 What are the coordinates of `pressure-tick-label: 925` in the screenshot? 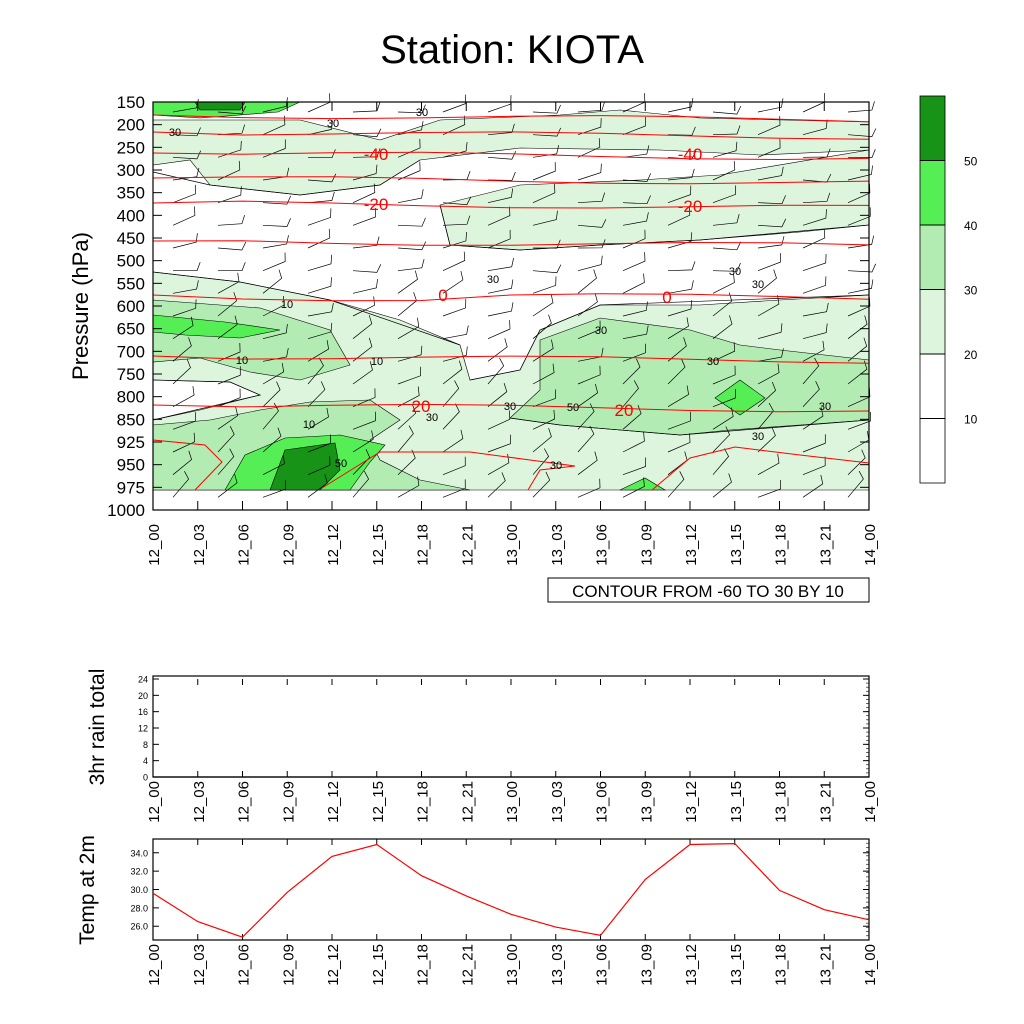 It's located at (131, 442).